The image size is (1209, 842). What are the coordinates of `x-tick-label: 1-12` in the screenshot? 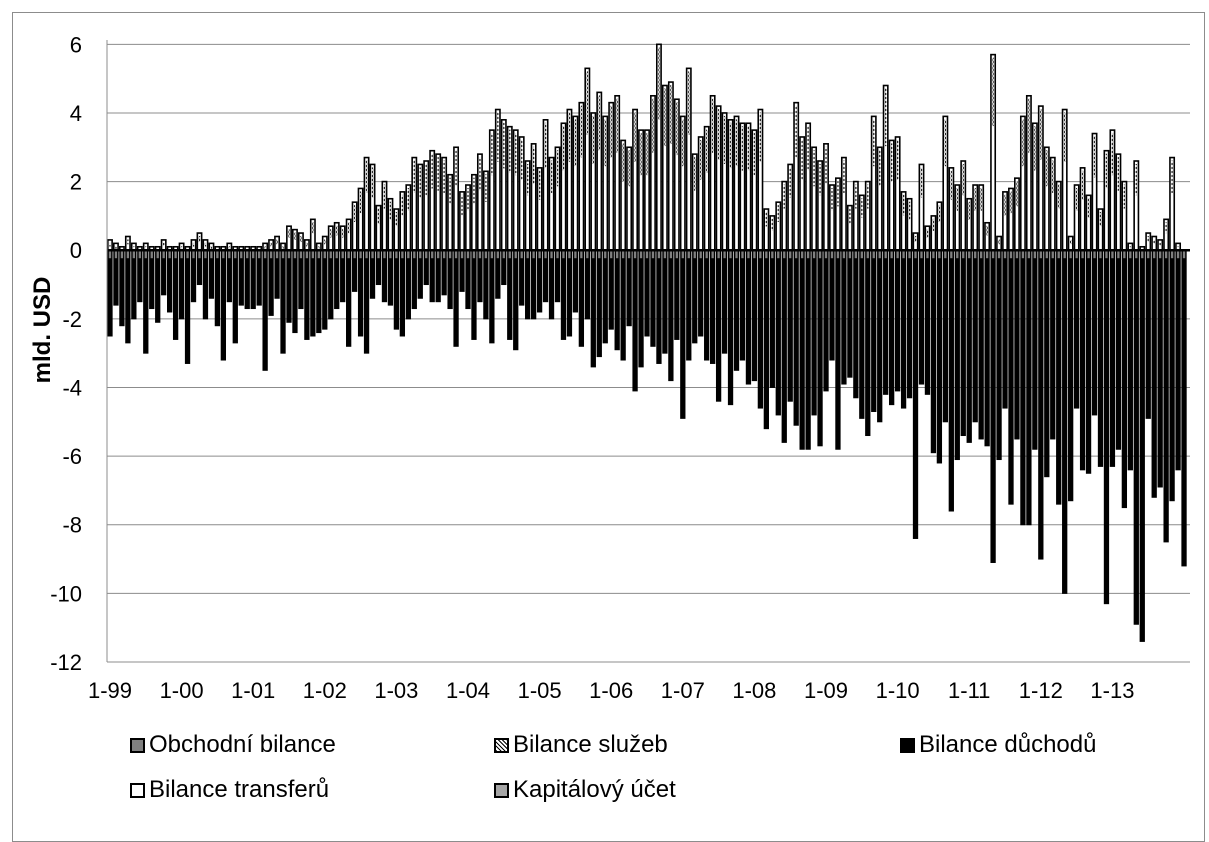 It's located at (1041, 690).